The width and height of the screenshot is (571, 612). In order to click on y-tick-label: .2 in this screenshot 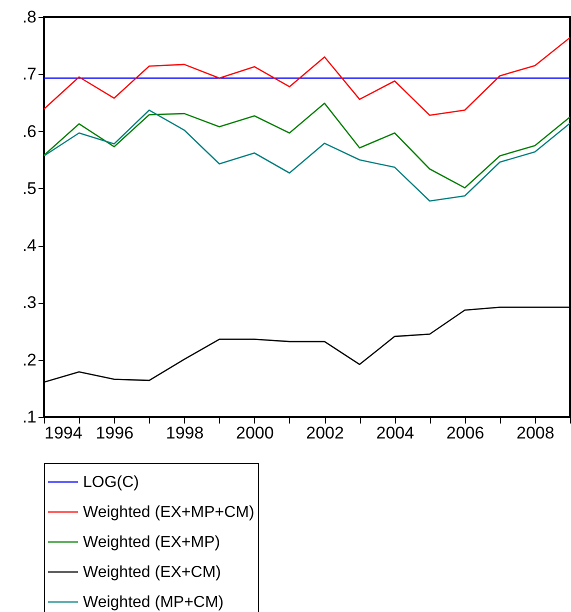, I will do `click(29, 360)`.